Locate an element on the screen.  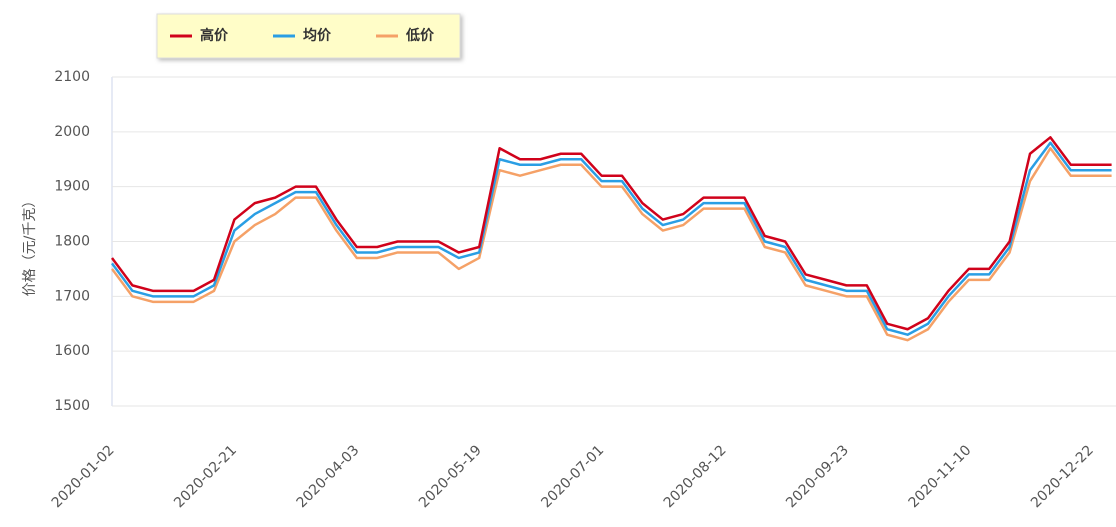
x-tick-label: 2020-02-21 is located at coordinates (205, 476).